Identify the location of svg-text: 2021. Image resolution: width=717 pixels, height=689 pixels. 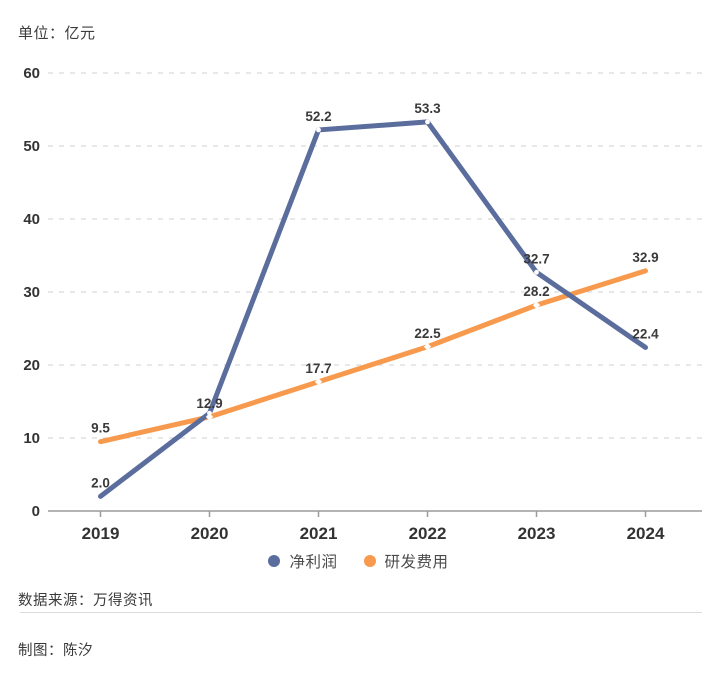
(319, 533).